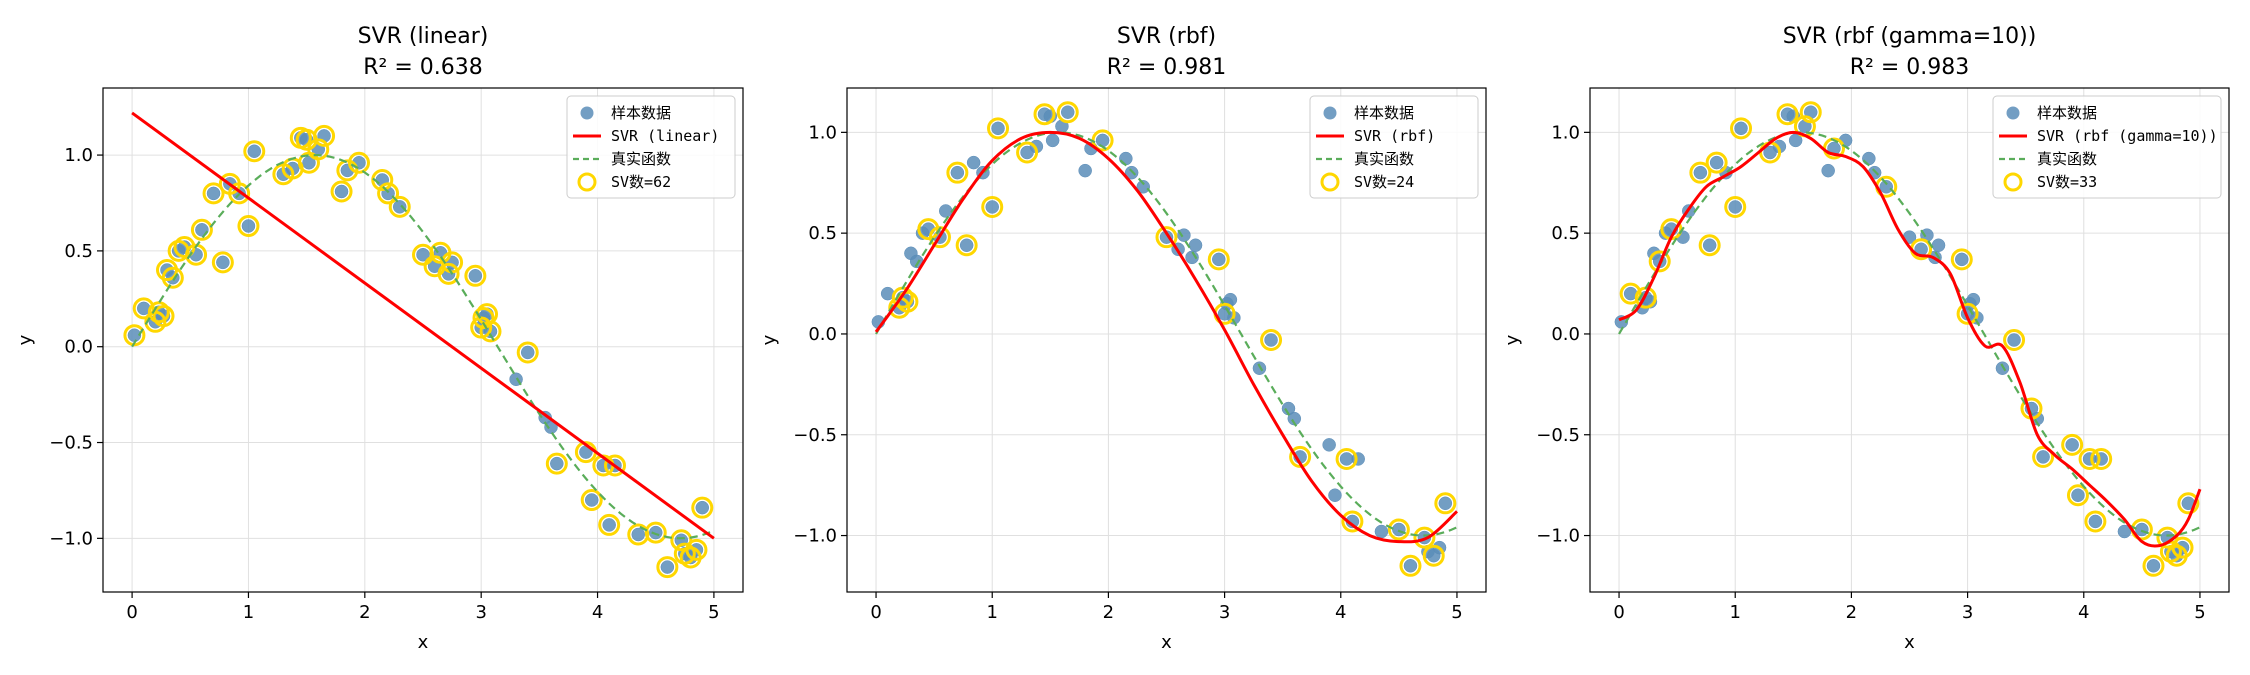 The image size is (2250, 675). Describe the element at coordinates (1512, 339) in the screenshot. I see `y-axis-label: y` at that location.